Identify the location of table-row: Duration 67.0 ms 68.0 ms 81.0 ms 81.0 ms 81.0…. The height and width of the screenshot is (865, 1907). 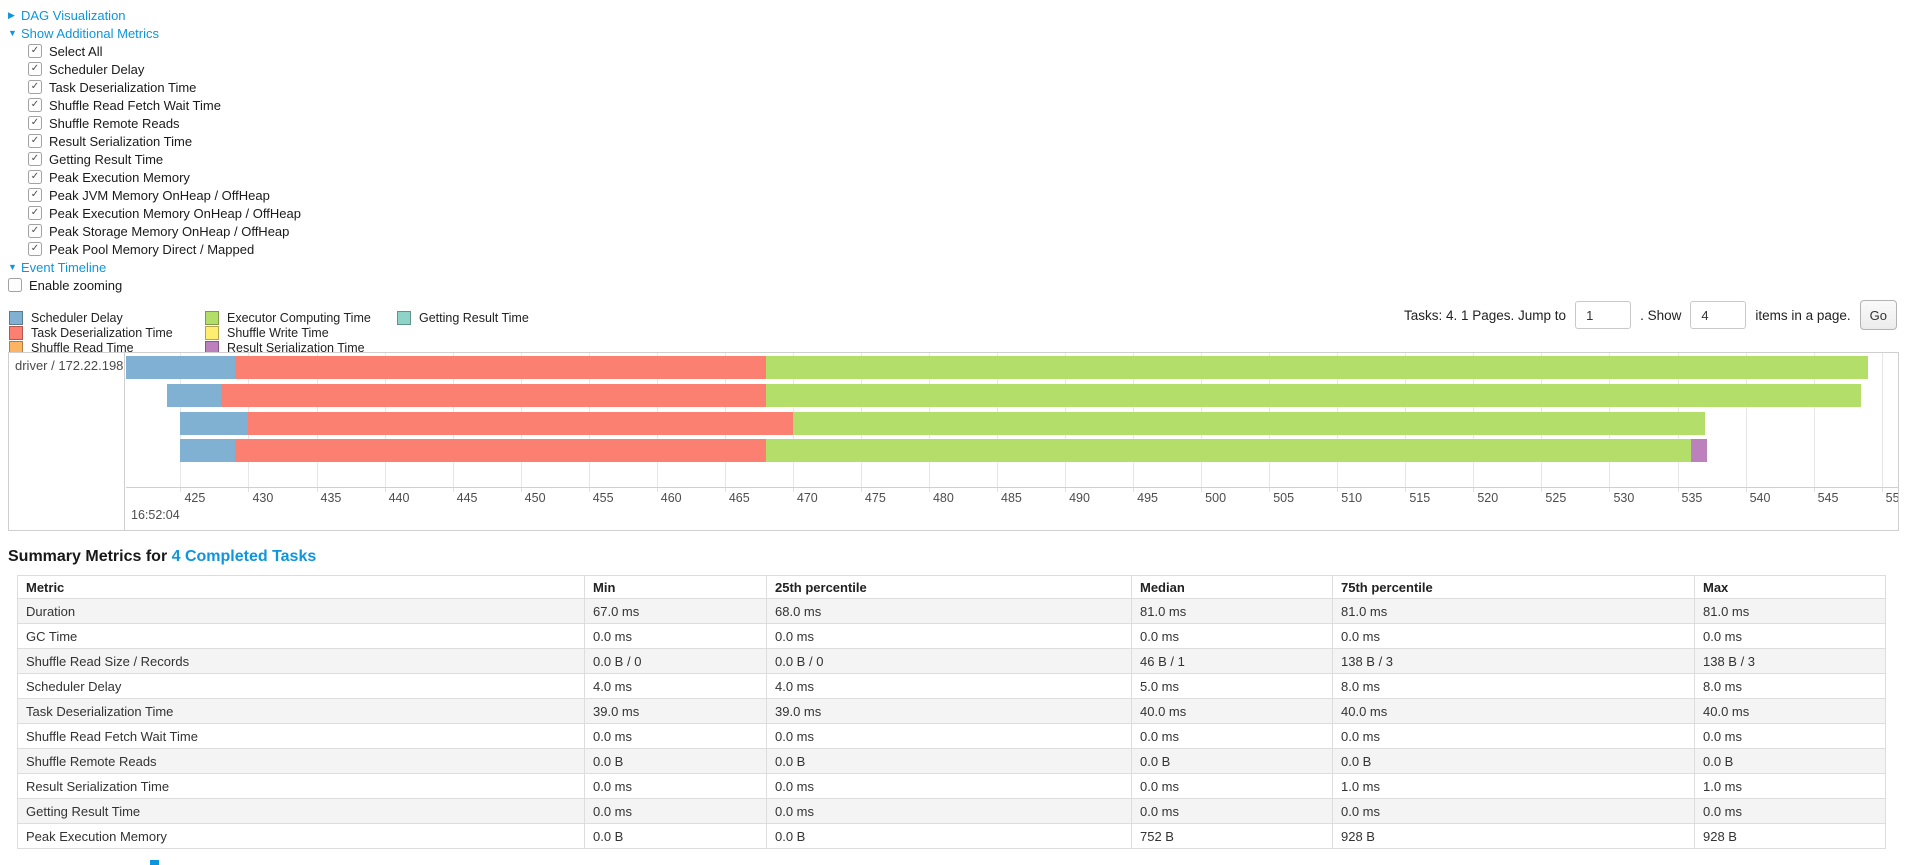
(951, 611).